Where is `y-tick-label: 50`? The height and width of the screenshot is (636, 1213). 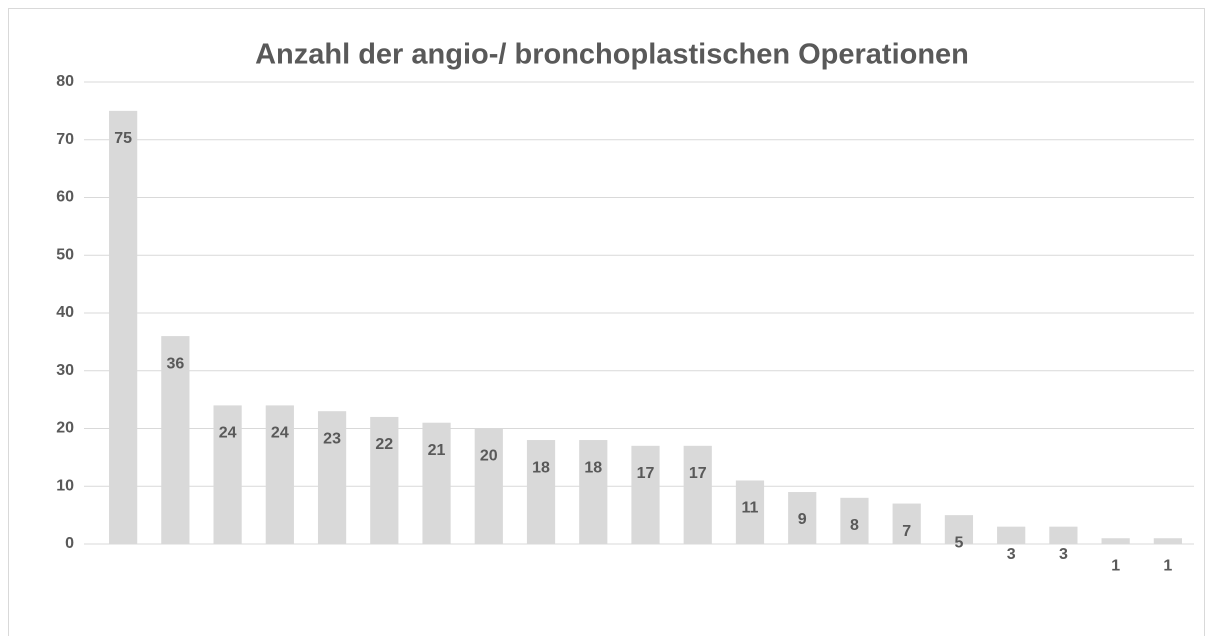 y-tick-label: 50 is located at coordinates (65, 254).